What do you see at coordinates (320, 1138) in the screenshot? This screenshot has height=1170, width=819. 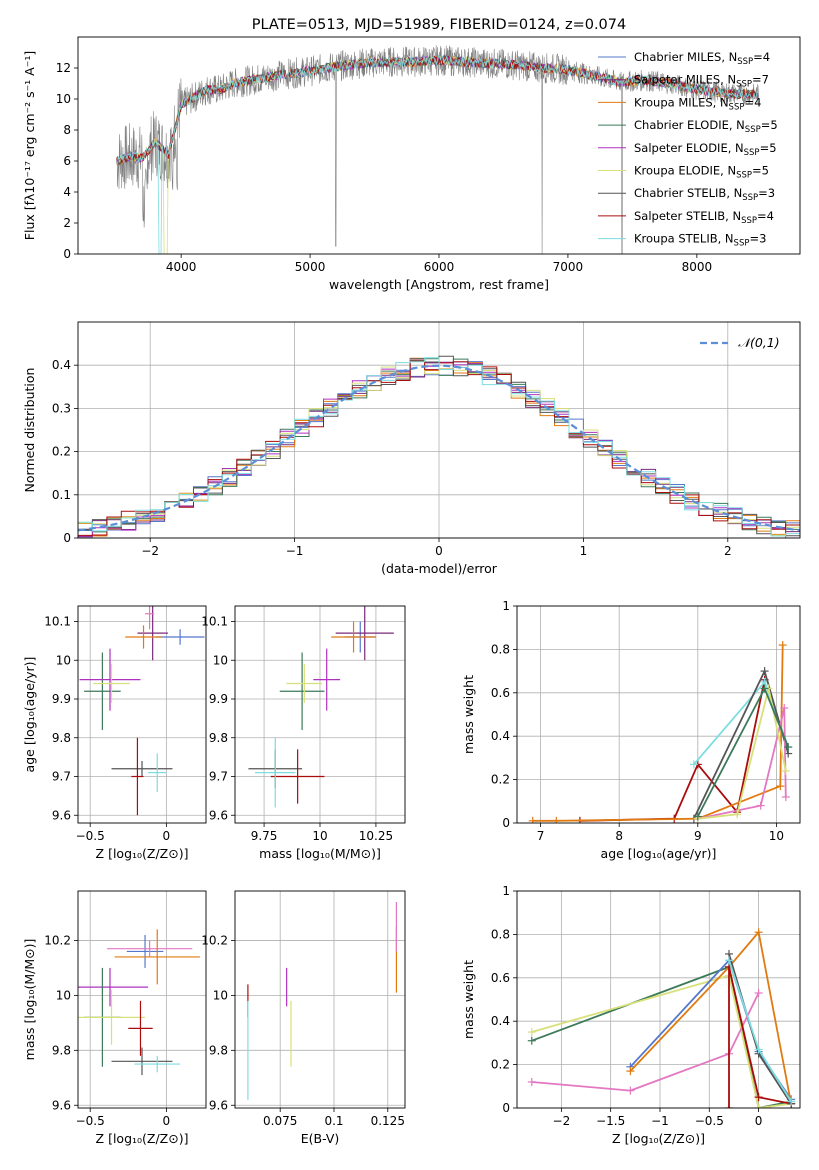 I see `x-axis-label: E(B-V)` at bounding box center [320, 1138].